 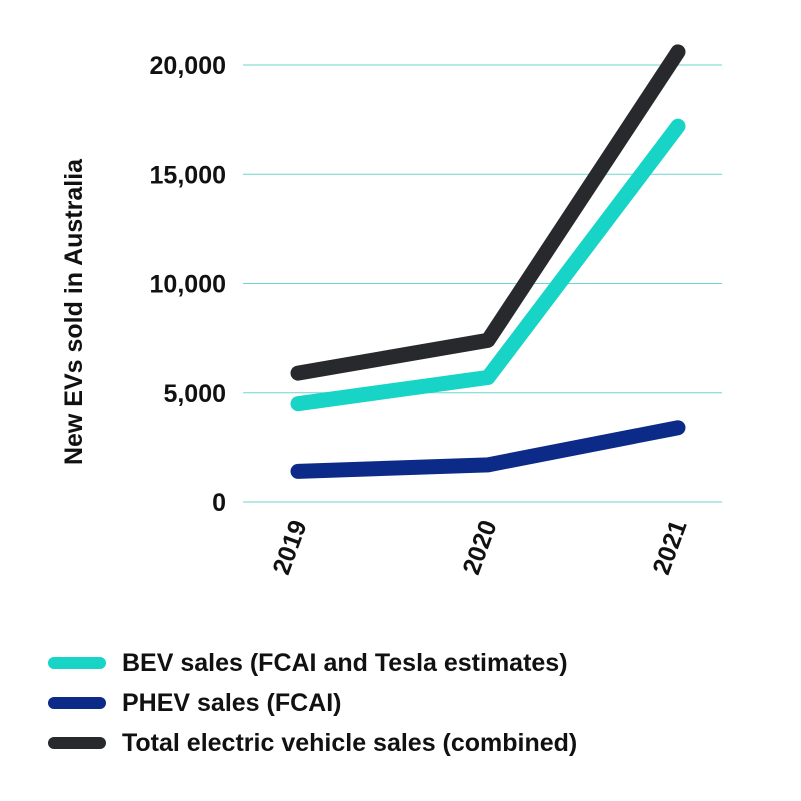 I want to click on x-axis-tick-labels: 2019 2020 2021, so click(x=479, y=547).